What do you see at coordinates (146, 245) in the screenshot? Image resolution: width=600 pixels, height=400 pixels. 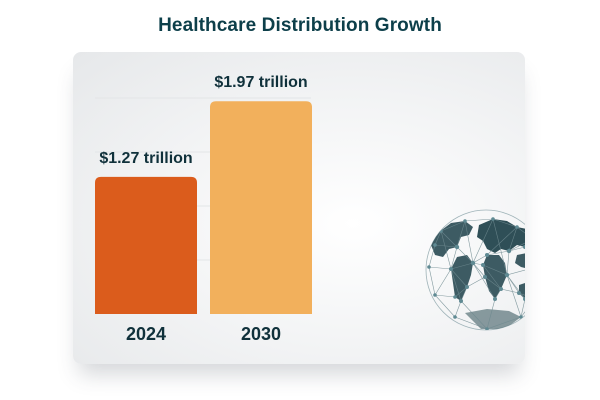 I see `bar-2024` at bounding box center [146, 245].